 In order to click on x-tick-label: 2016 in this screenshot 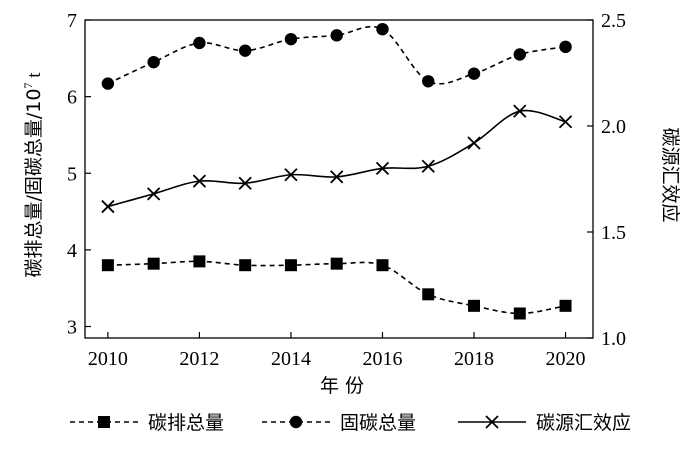, I will do `click(382, 359)`.